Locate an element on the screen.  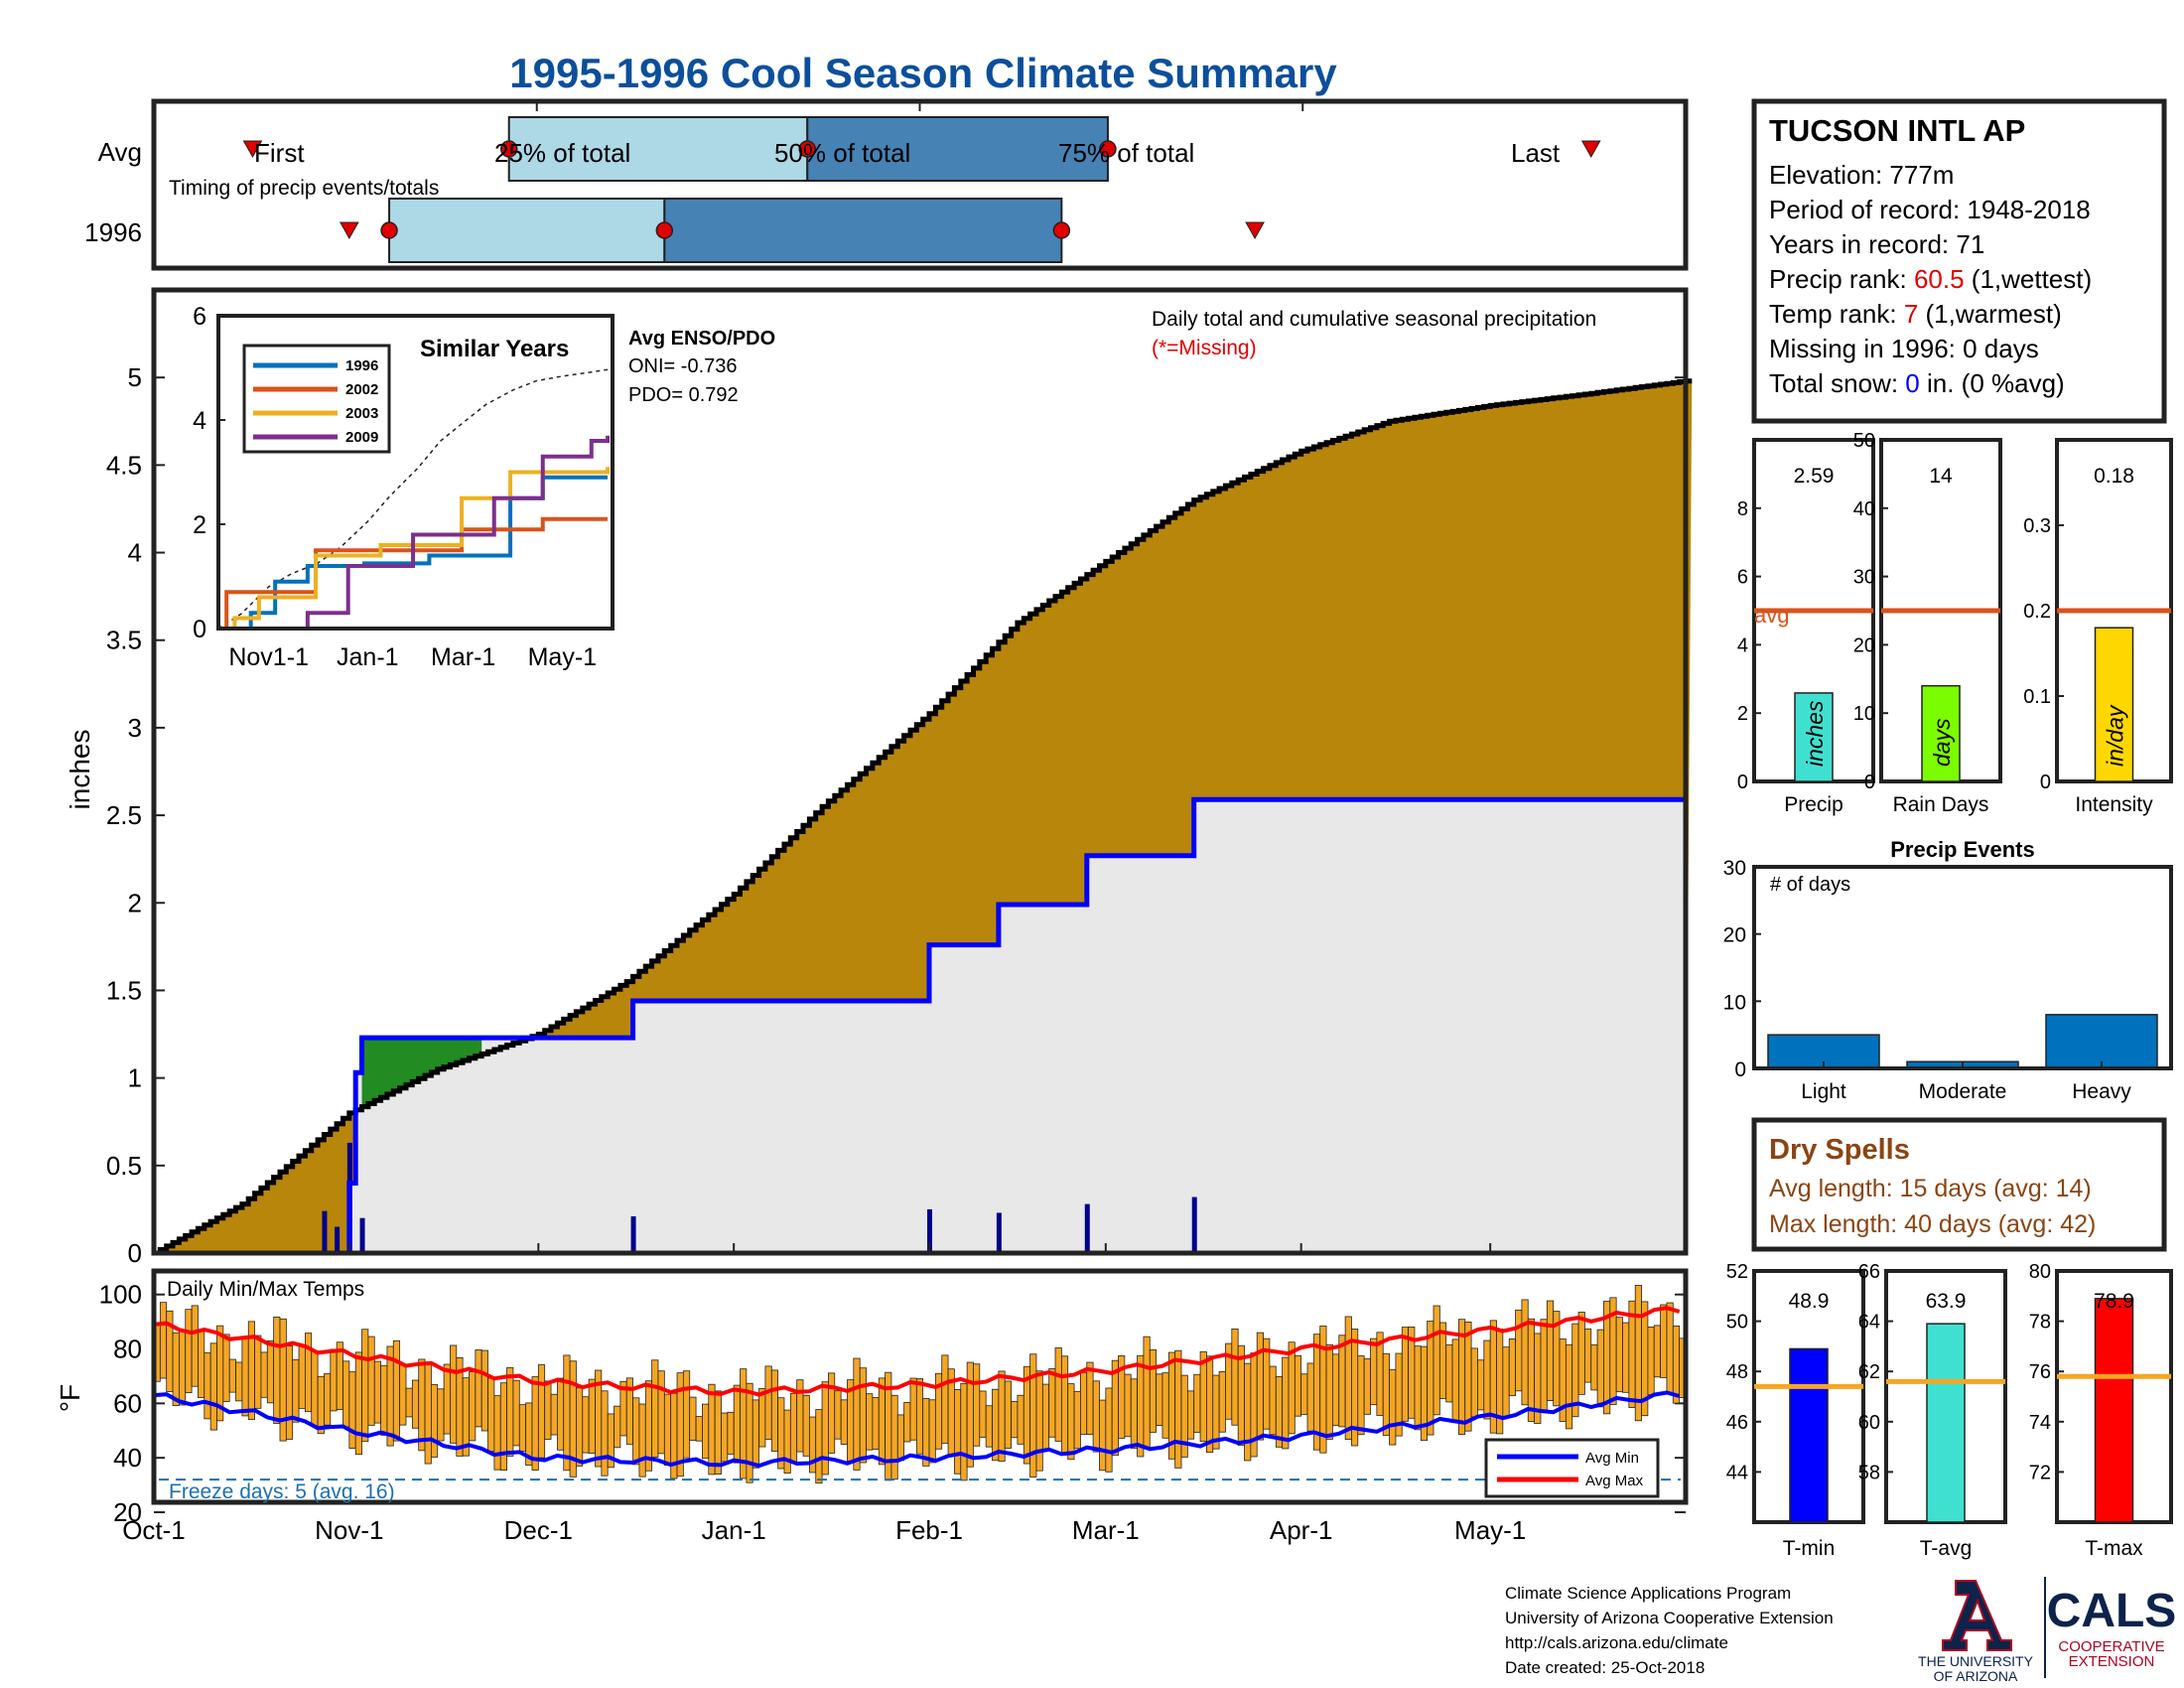
tmax-ytick-label: 78 is located at coordinates (2040, 1323).